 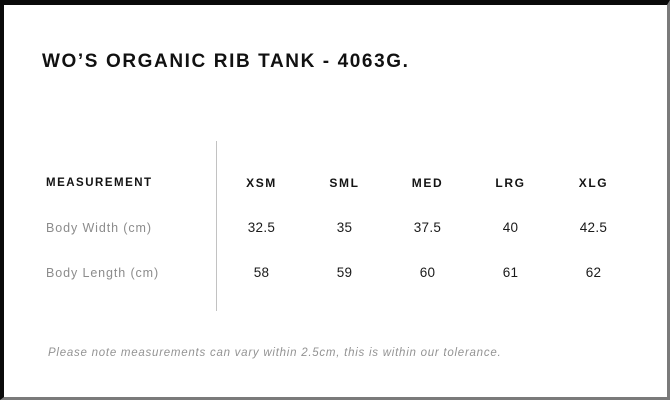 What do you see at coordinates (510, 182) in the screenshot?
I see `column-header-lrg: LRG` at bounding box center [510, 182].